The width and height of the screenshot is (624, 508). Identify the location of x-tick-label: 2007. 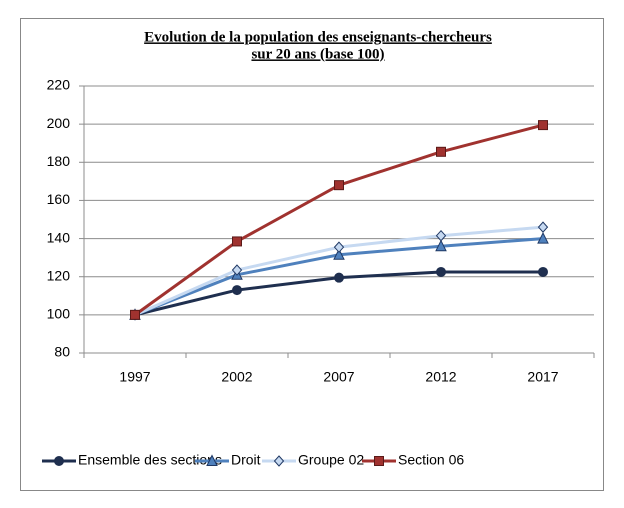
(338, 377).